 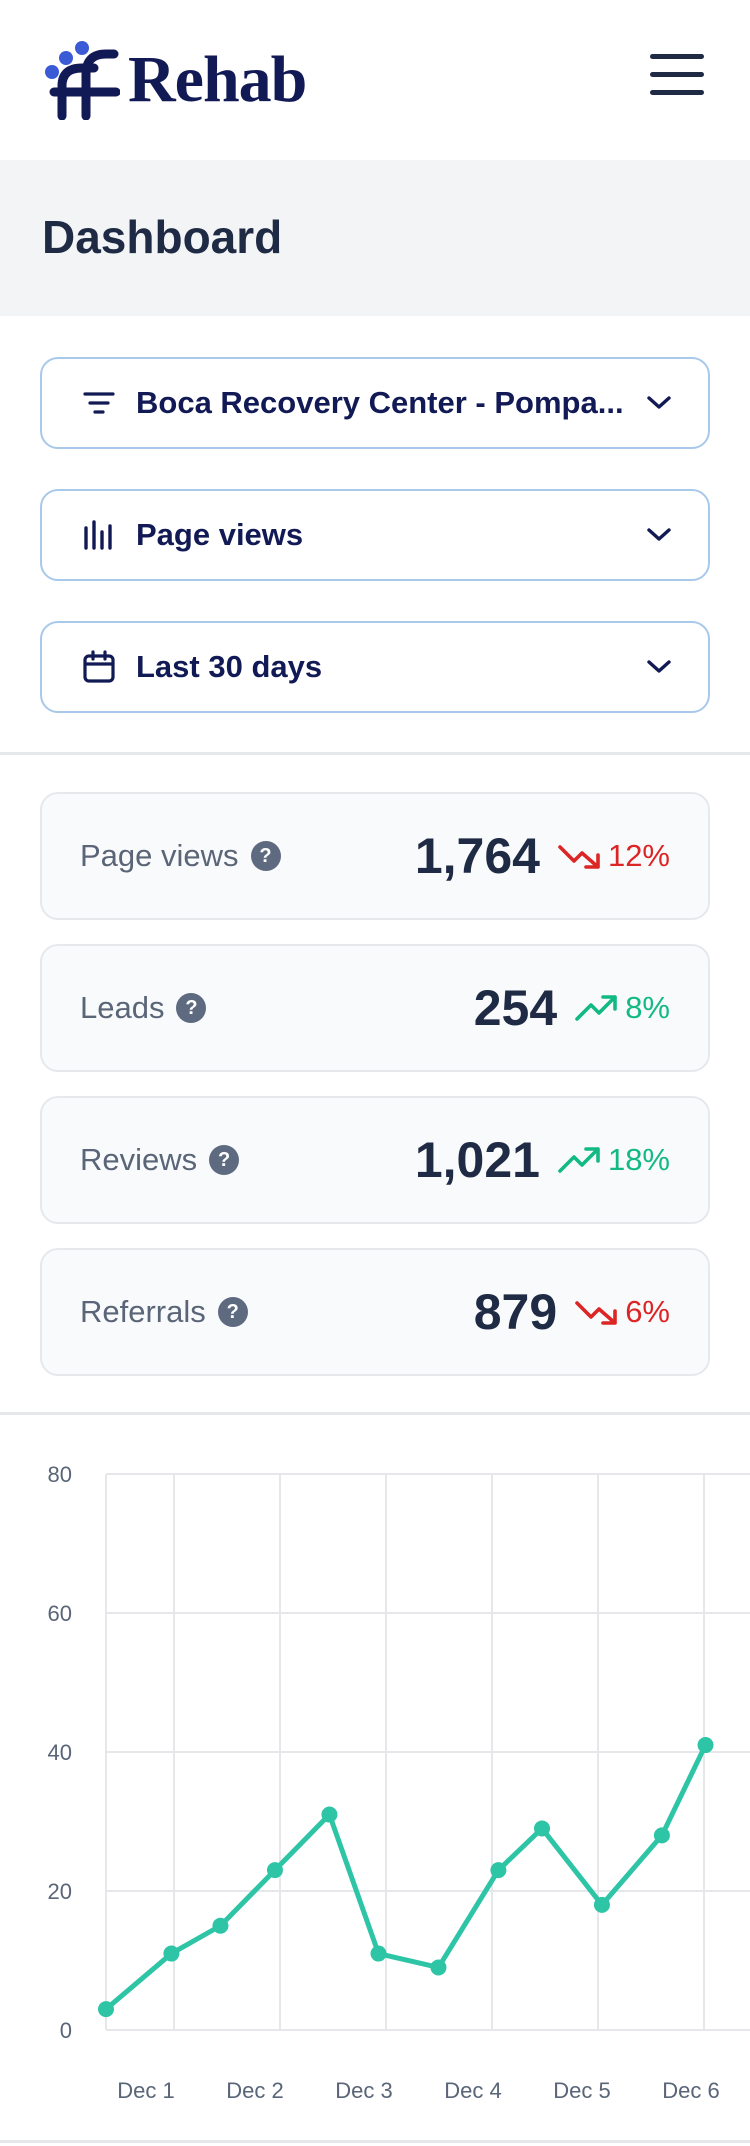 I want to click on stat-name: Leads, so click(x=122, y=1007).